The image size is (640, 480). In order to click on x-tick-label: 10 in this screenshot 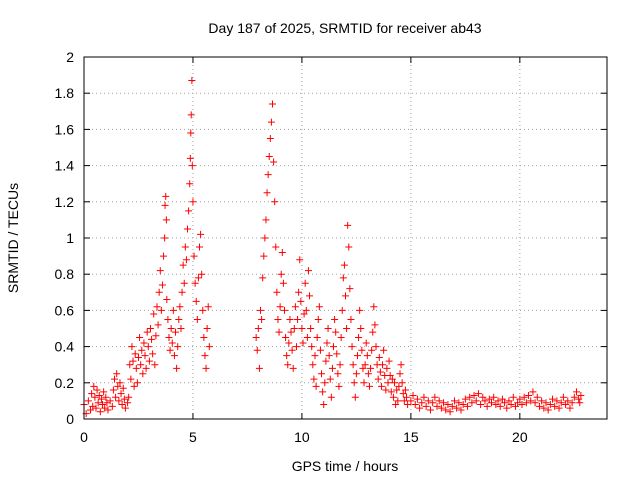, I will do `click(302, 437)`.